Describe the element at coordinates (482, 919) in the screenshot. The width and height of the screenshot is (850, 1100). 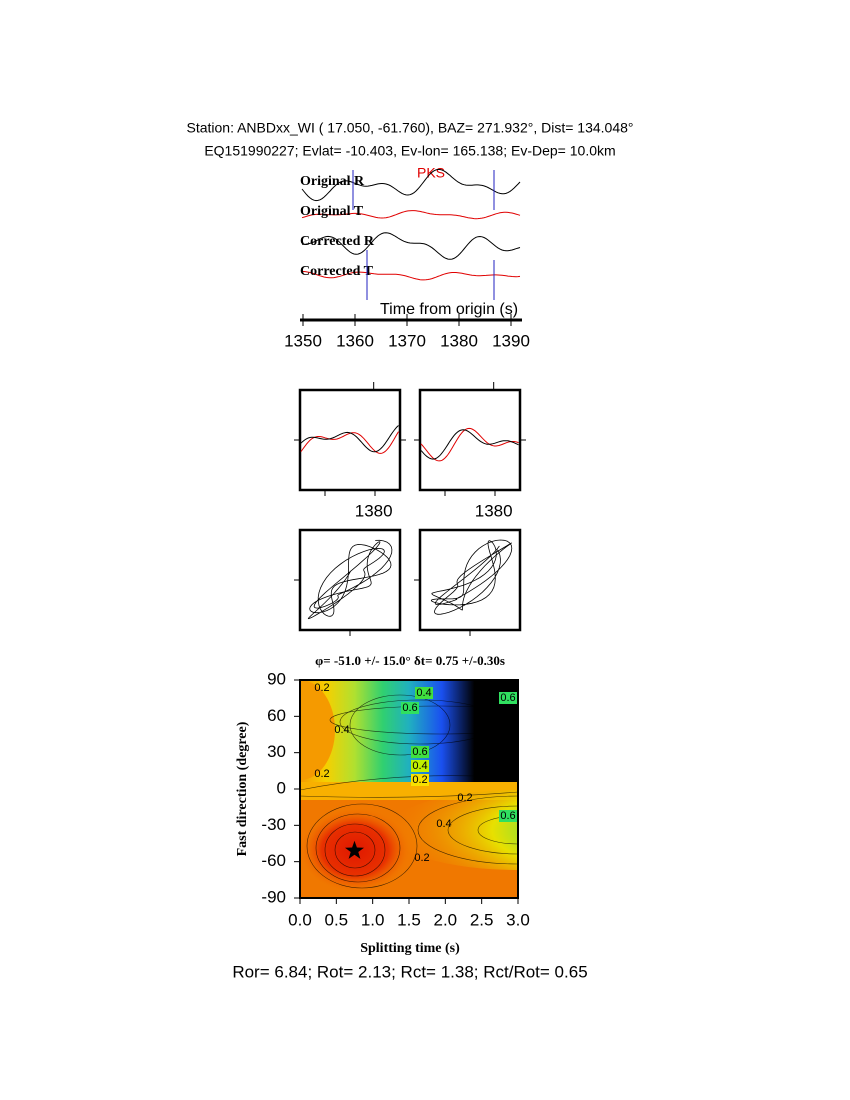
I see `x-tick-label: 2.5` at that location.